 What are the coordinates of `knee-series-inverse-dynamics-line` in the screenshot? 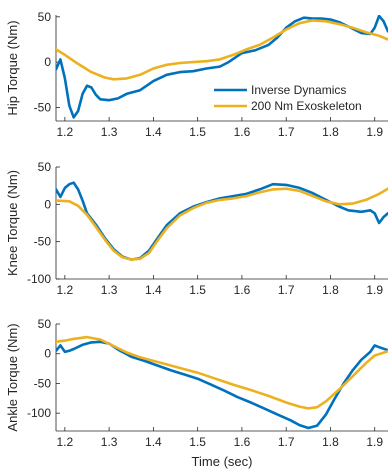 It's located at (222, 221).